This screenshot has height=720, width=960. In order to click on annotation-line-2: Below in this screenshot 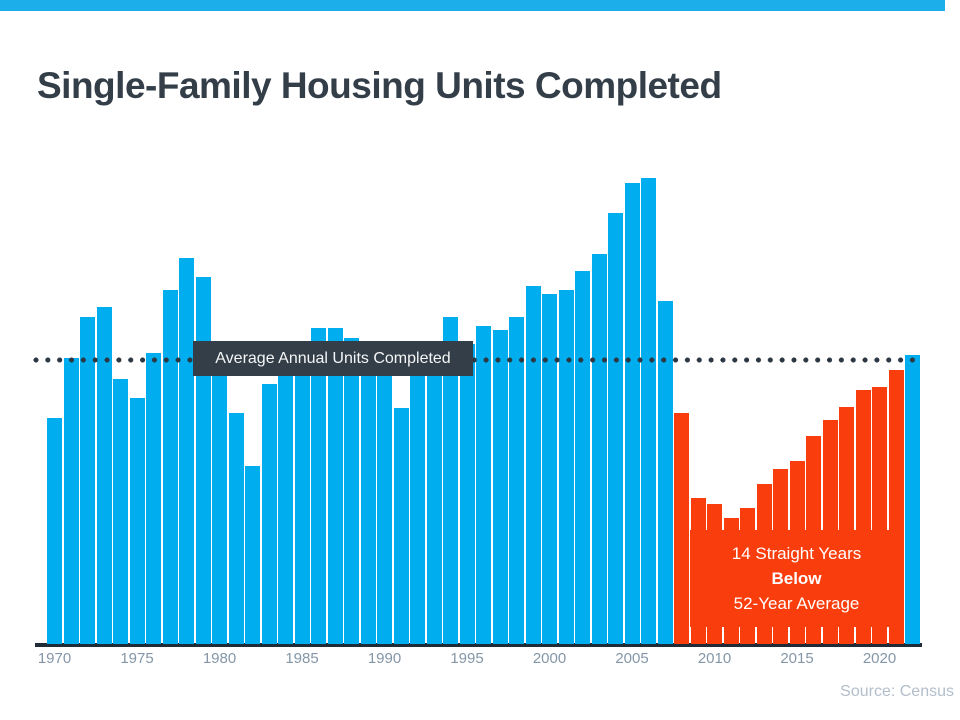, I will do `click(796, 578)`.